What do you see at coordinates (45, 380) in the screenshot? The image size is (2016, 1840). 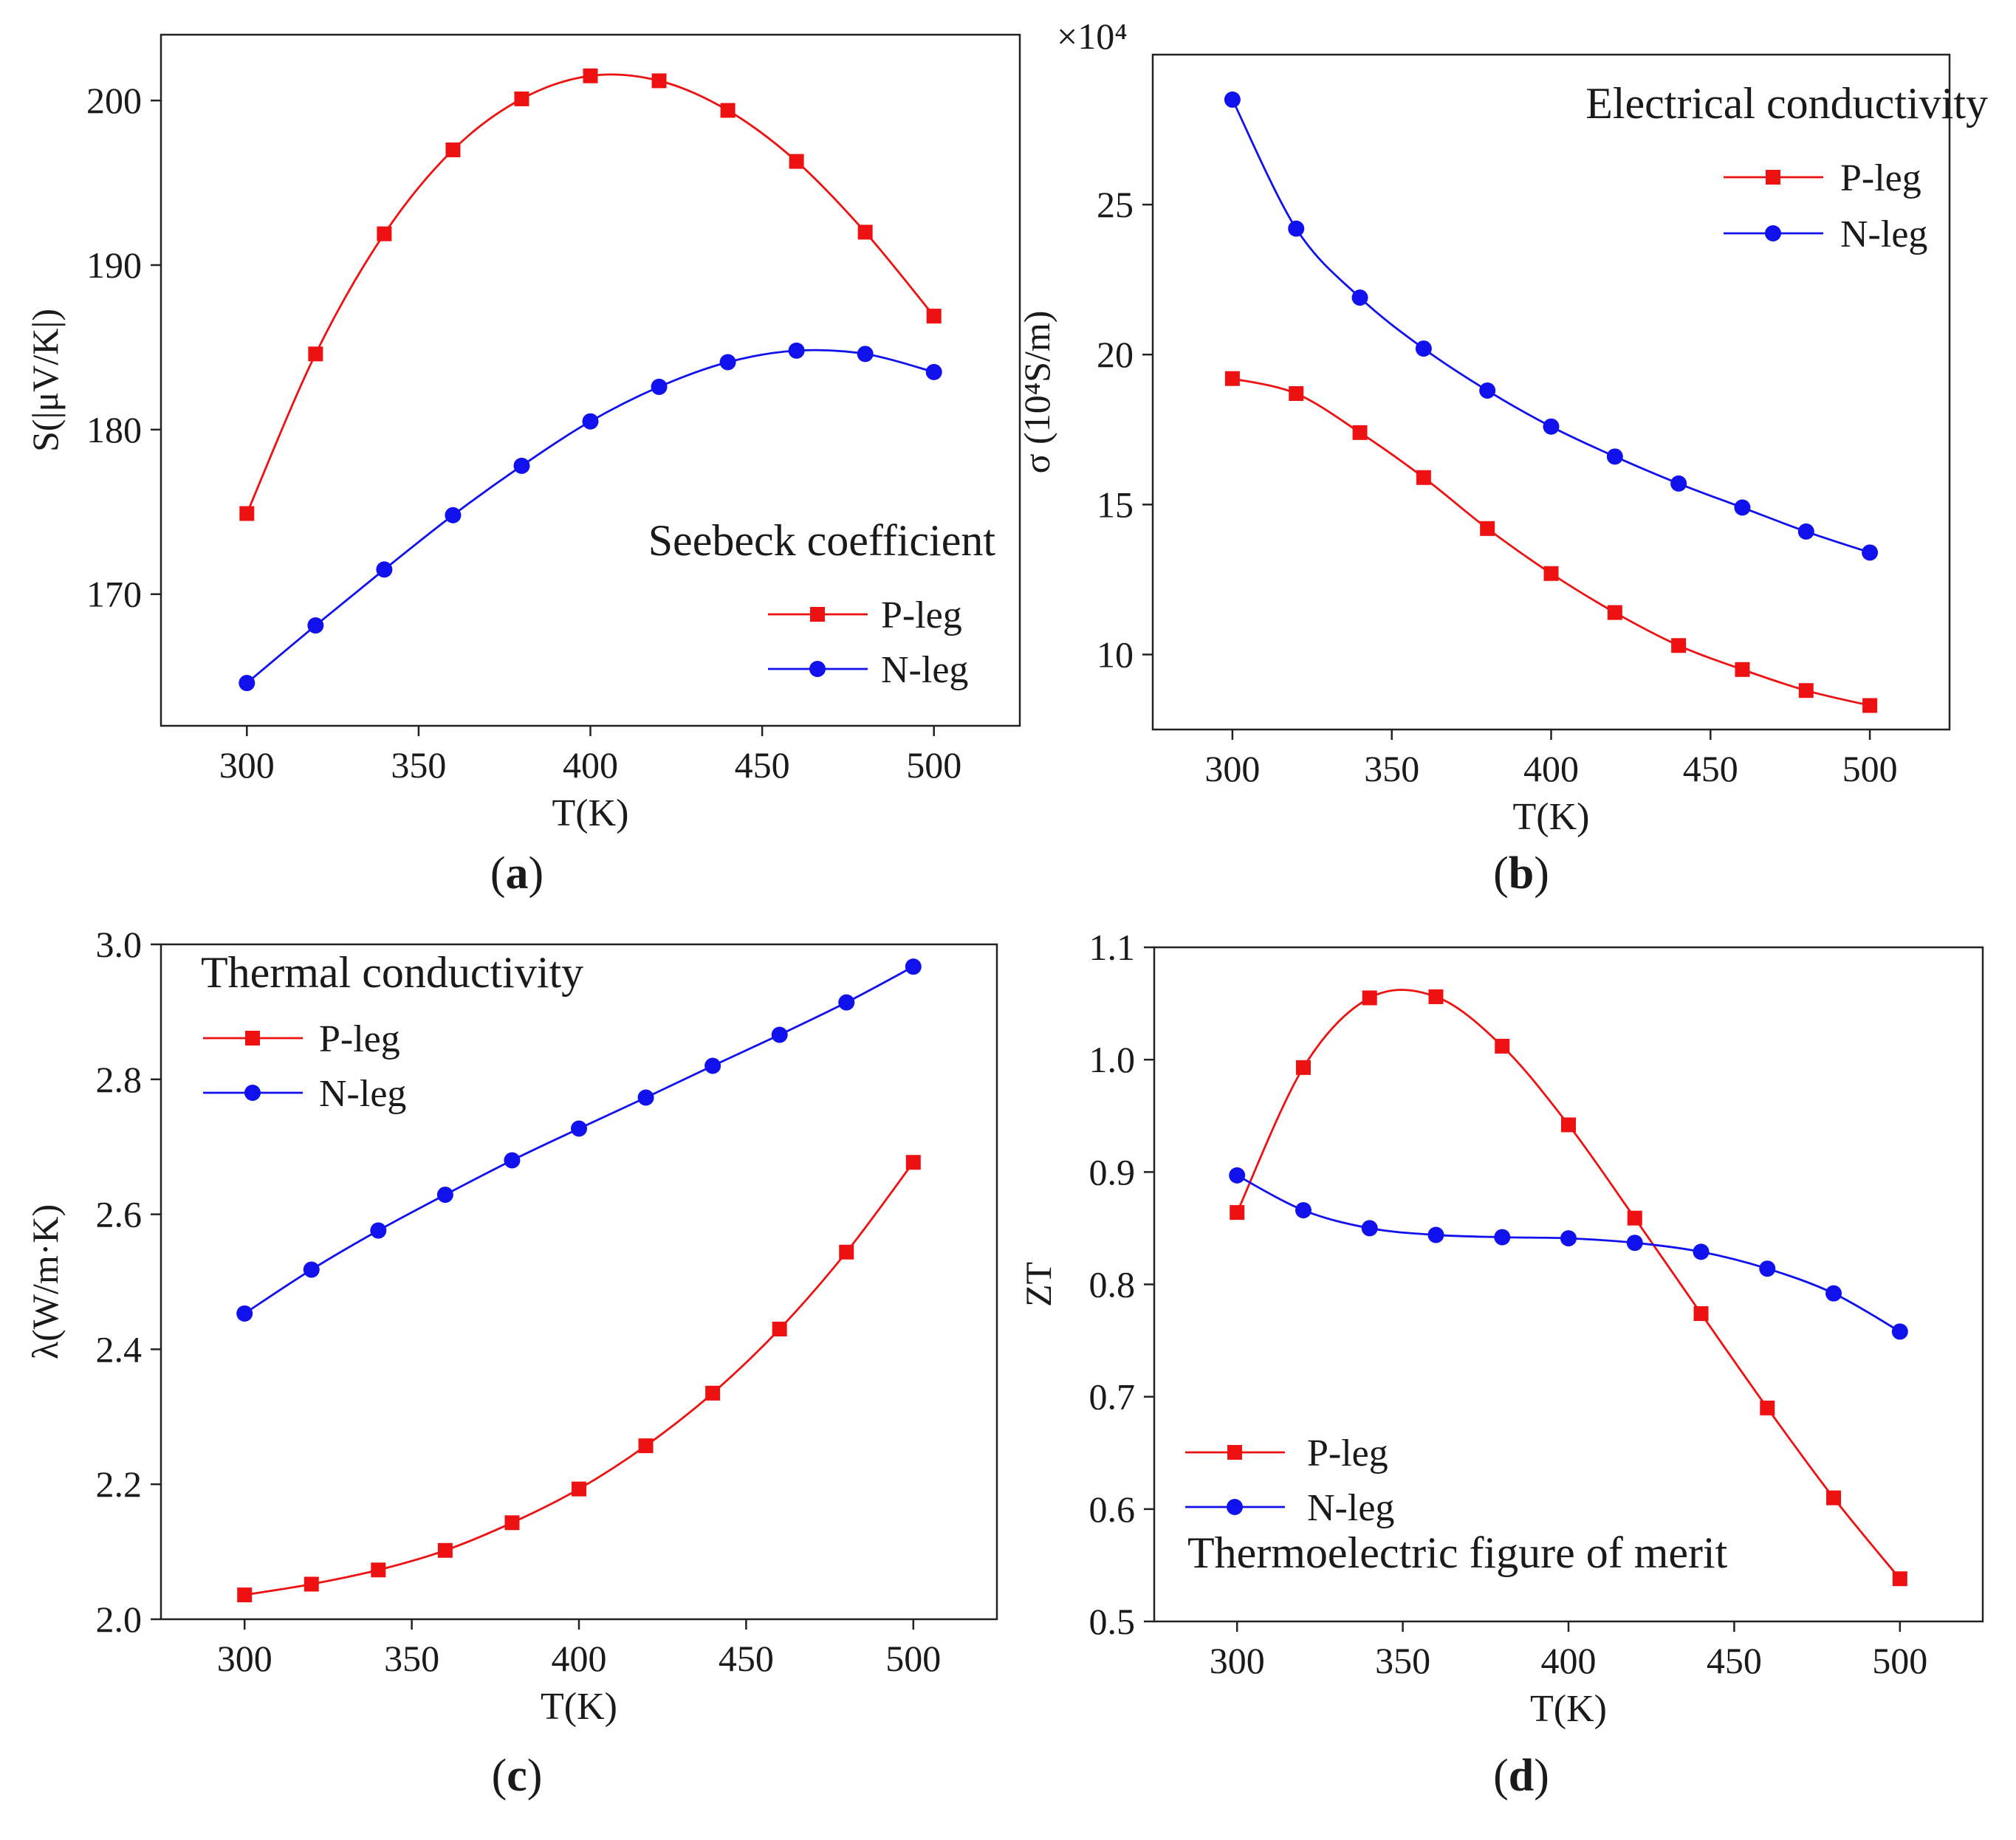 I see `y-axis-label-a: S(|μV/K|)` at bounding box center [45, 380].